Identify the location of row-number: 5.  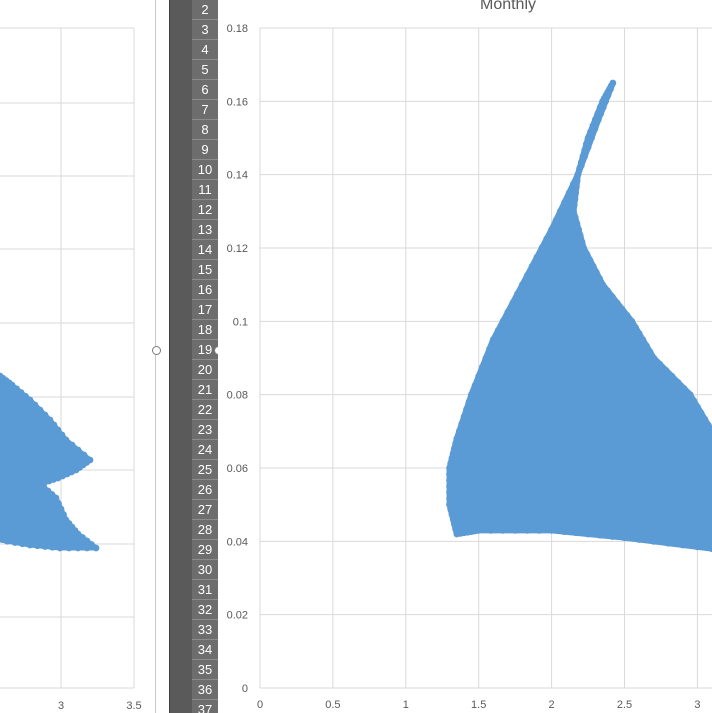
(205, 70).